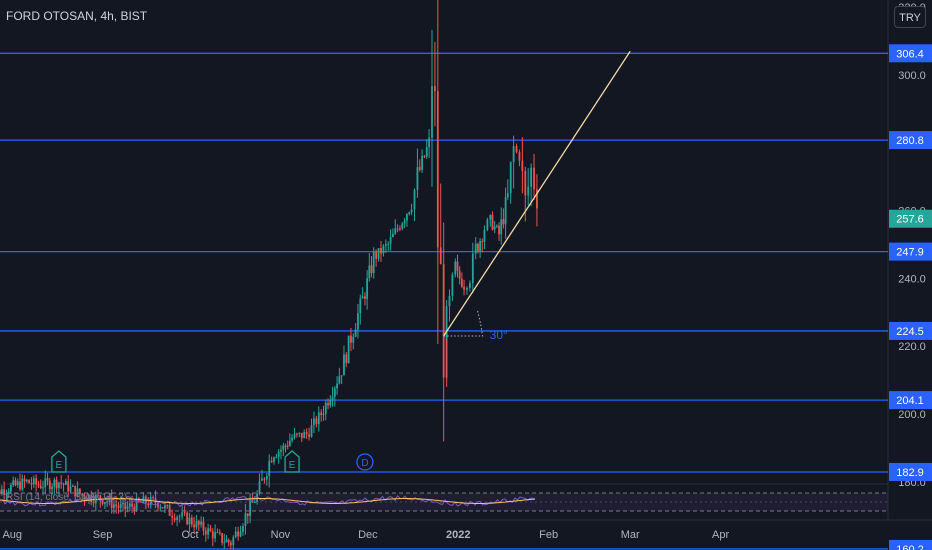 The image size is (932, 550). Describe the element at coordinates (292, 461) in the screenshot. I see `earnings-marker` at that location.